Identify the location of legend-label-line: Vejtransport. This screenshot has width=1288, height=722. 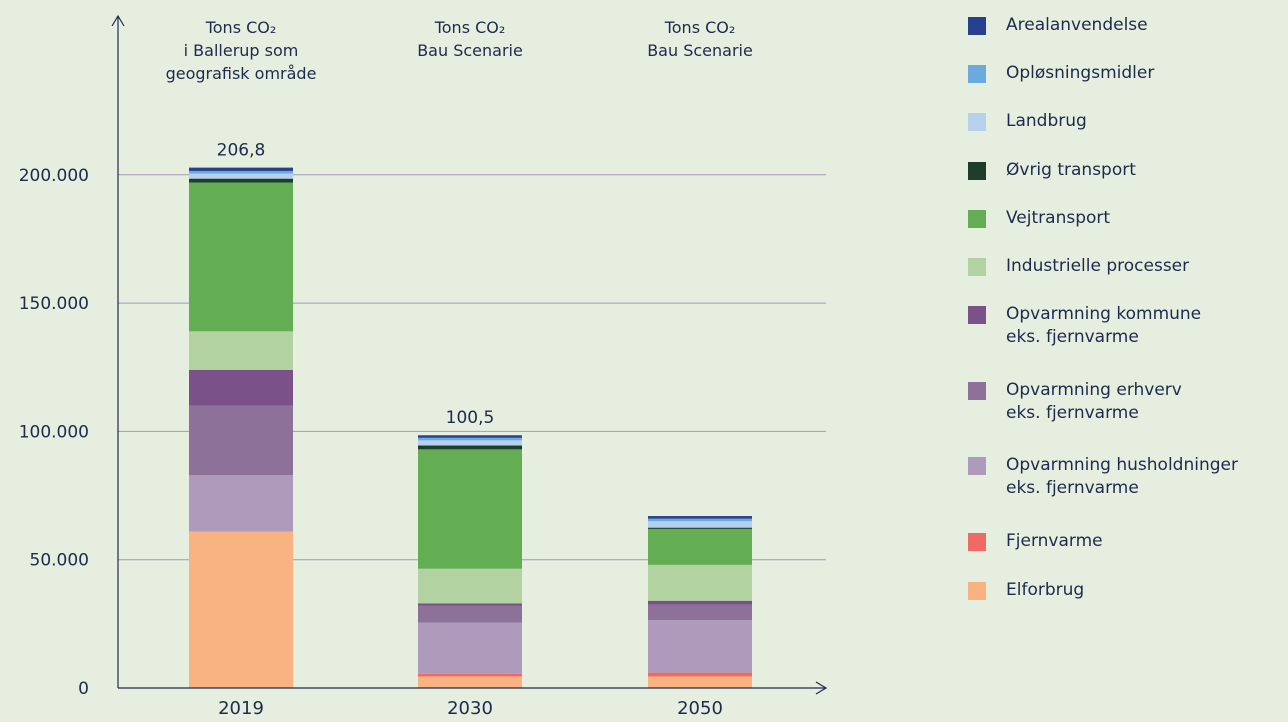
(1058, 218).